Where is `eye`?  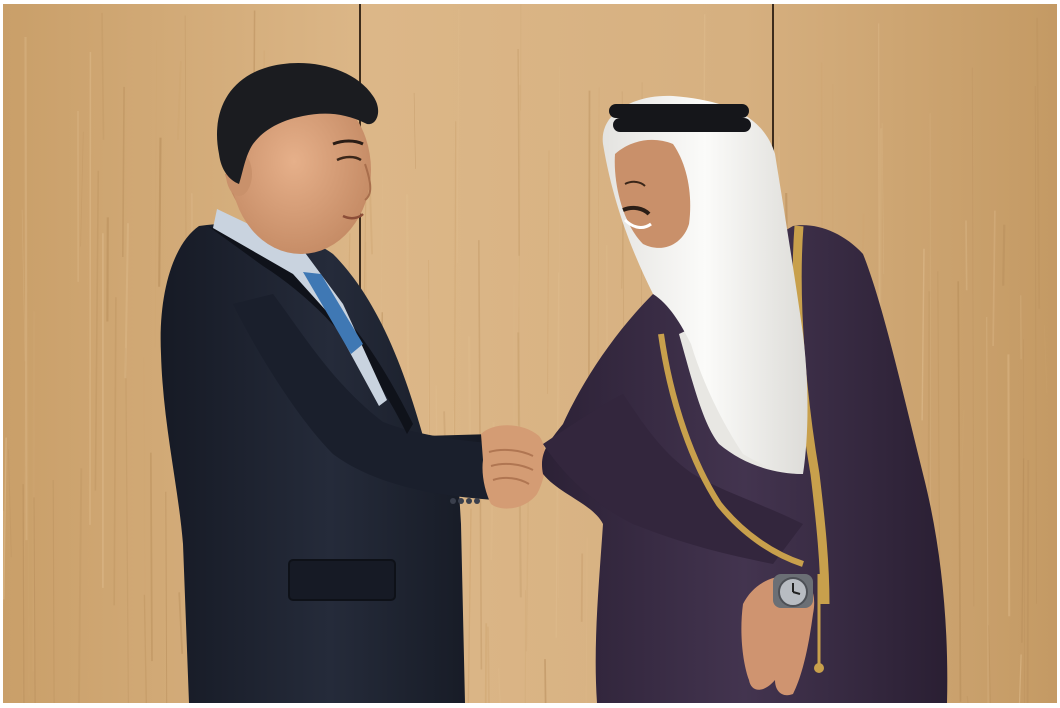 eye is located at coordinates (349, 158).